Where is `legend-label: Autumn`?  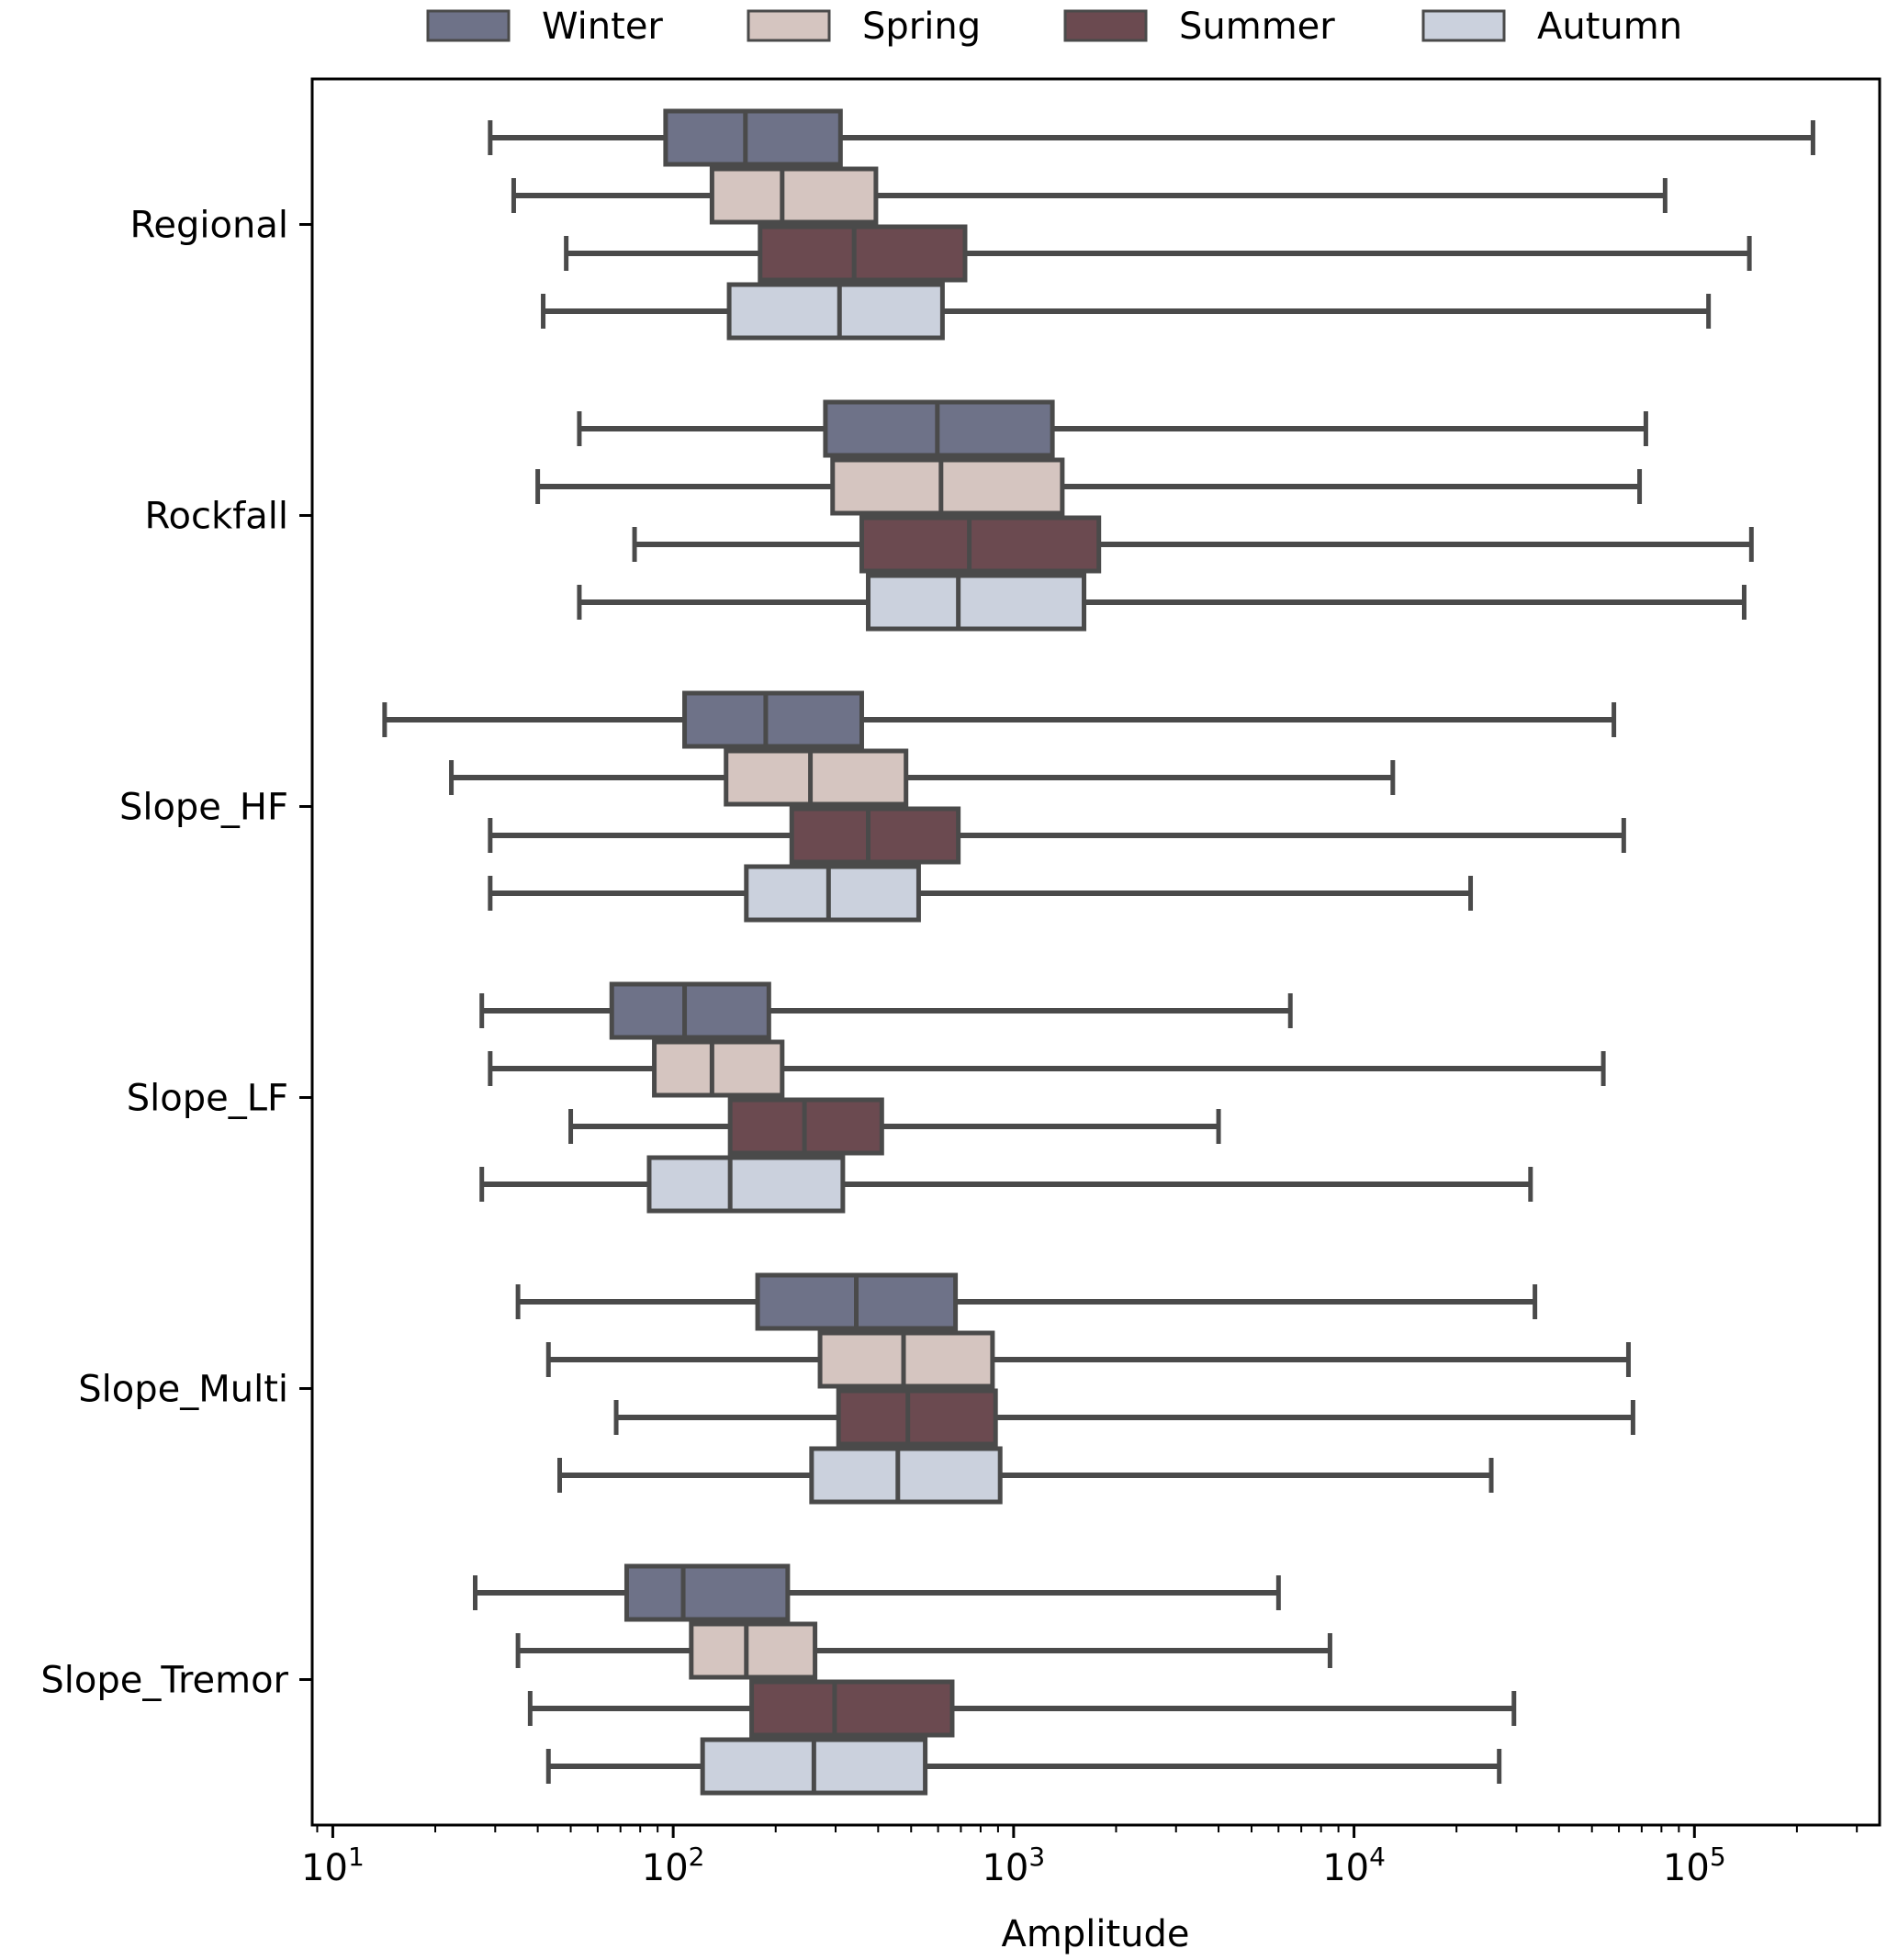 legend-label: Autumn is located at coordinates (1609, 27).